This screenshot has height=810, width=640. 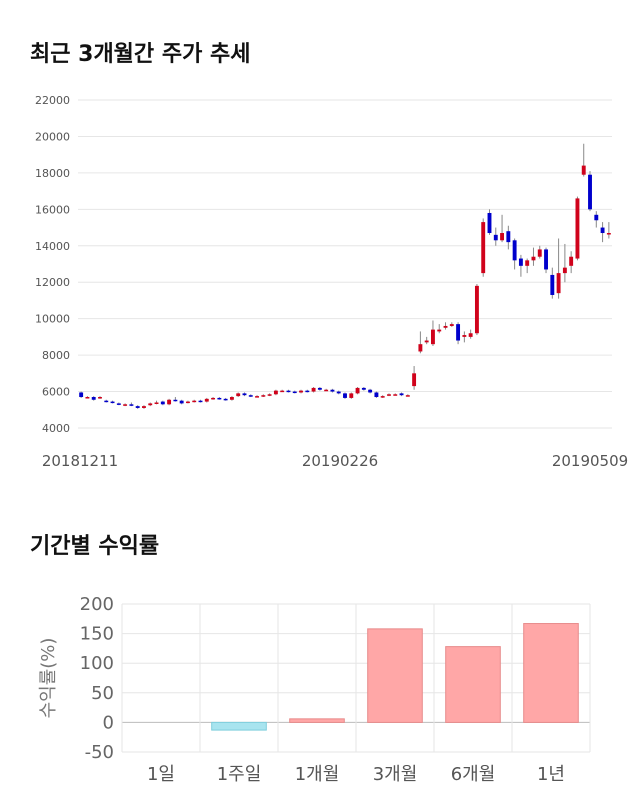 I want to click on y-tick-label: 20000, so click(x=52, y=136).